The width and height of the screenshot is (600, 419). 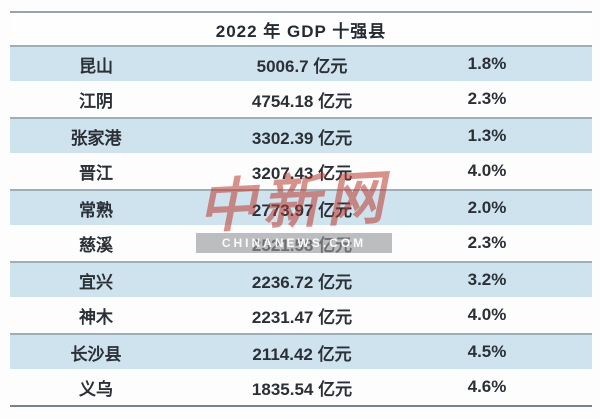 What do you see at coordinates (487, 279) in the screenshot?
I see `growth-rate-cell: 3.2%` at bounding box center [487, 279].